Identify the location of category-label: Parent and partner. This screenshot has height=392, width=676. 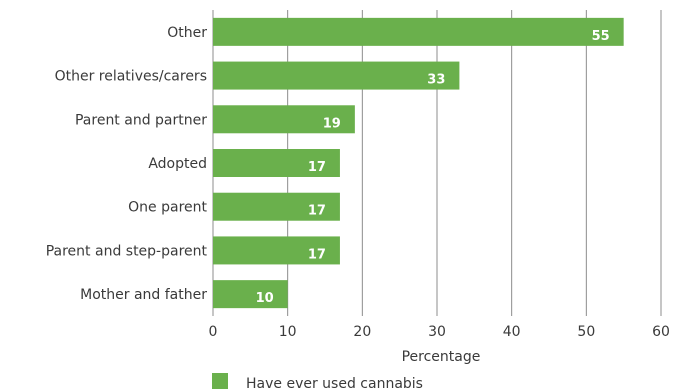
(141, 120).